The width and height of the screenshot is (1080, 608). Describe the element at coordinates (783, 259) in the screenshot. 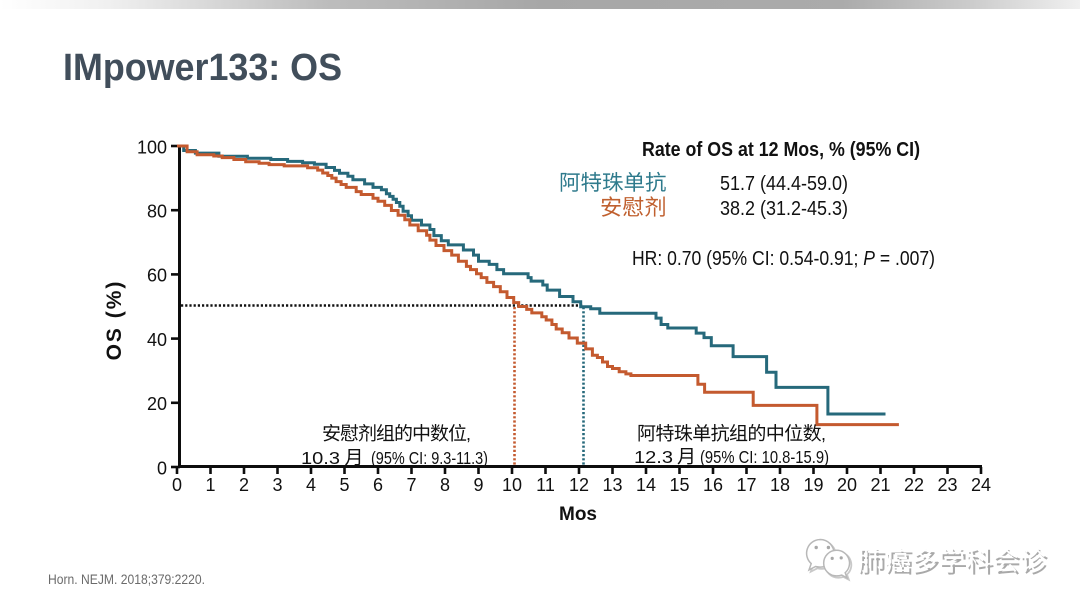

I see `svg-text:HR: 0.70 (95% CI: 0.54-0.91; P: HR: 0.70 (95% CI: 0.54-0.91; P = .007)` at that location.